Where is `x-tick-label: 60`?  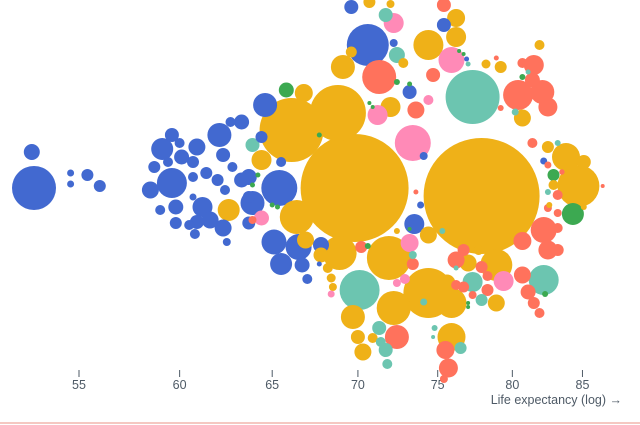
x-tick-label: 60 is located at coordinates (180, 385).